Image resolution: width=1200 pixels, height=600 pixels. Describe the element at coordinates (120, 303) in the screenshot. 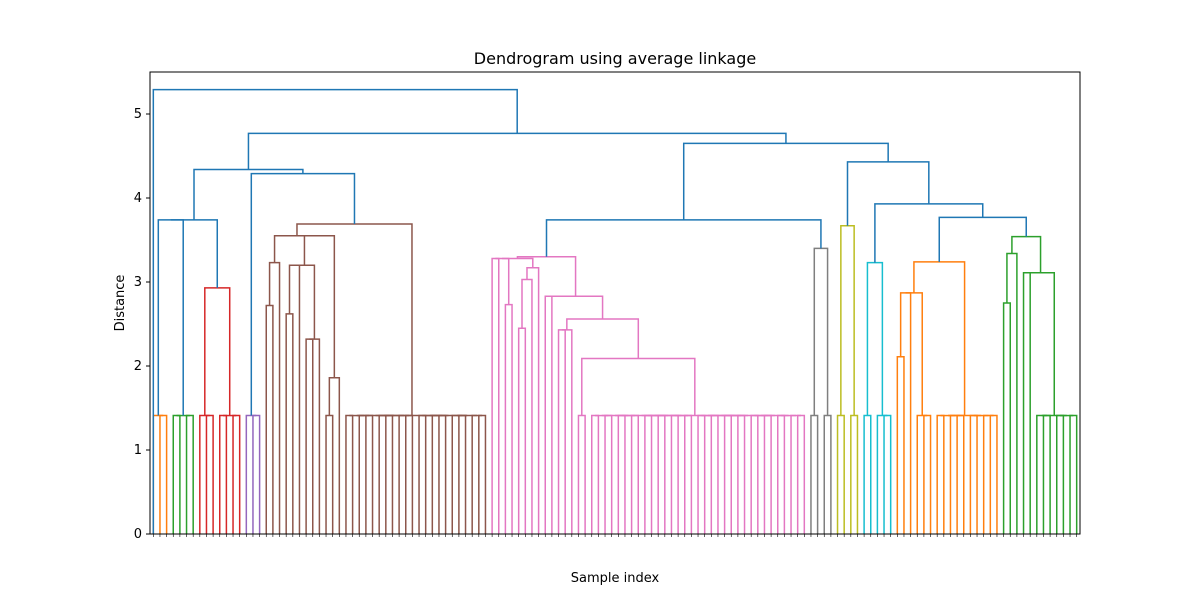

I see `y-axis-label: Distance` at that location.